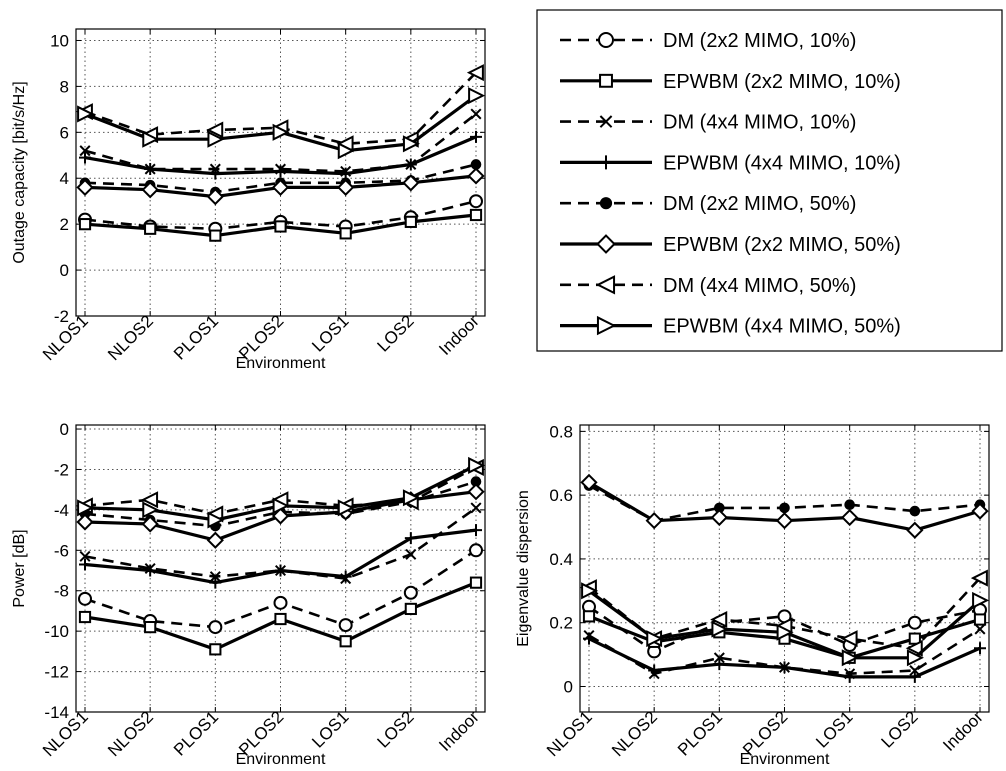 This screenshot has width=1006, height=771. What do you see at coordinates (963, 731) in the screenshot?
I see `x-tick-label: Indoor` at bounding box center [963, 731].